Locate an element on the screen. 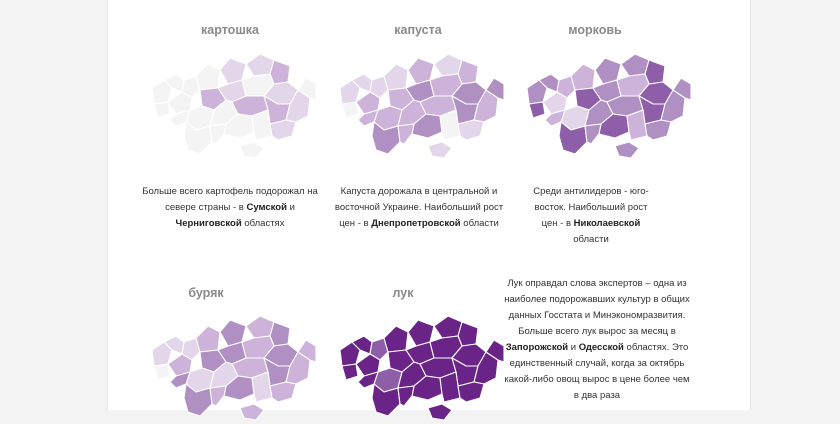 The height and width of the screenshot is (424, 840). panel-title: лук is located at coordinates (403, 293).